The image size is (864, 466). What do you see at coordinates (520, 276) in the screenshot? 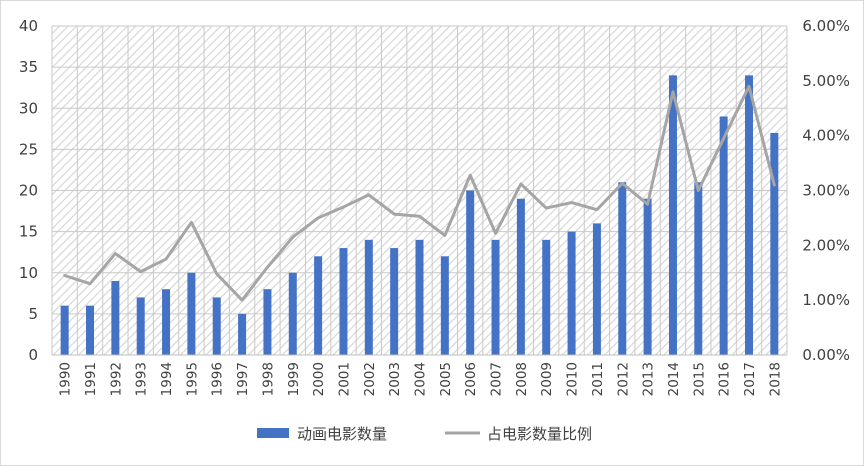
I see `bar-2008` at bounding box center [520, 276].